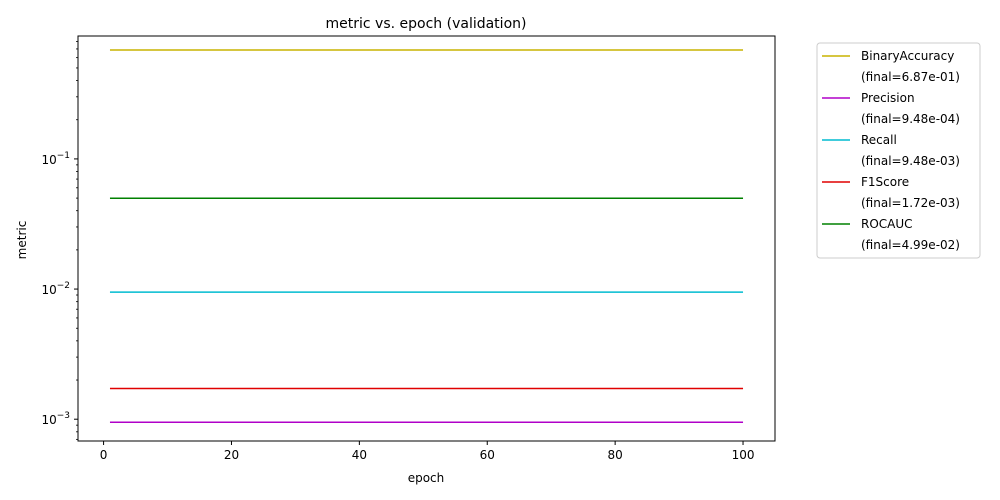  I want to click on legend-final-value: (final=4.99e-02), so click(910, 245).